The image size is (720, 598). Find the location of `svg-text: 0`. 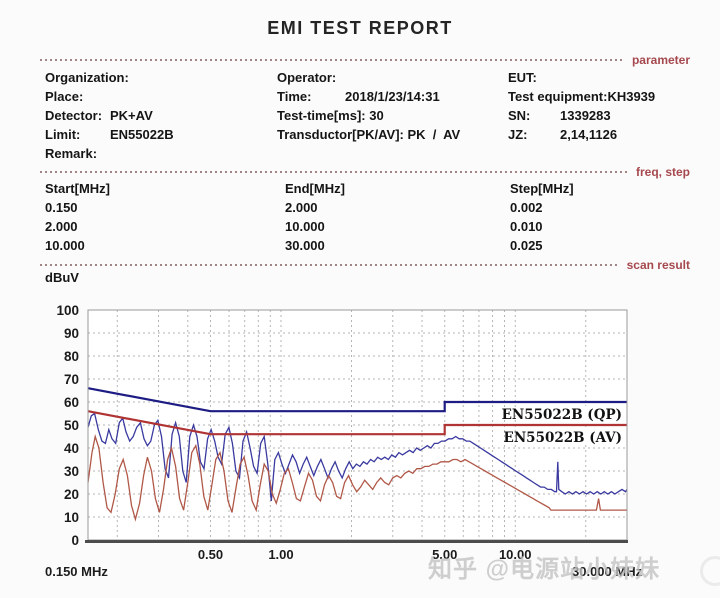

svg-text: 0 is located at coordinates (75, 540).